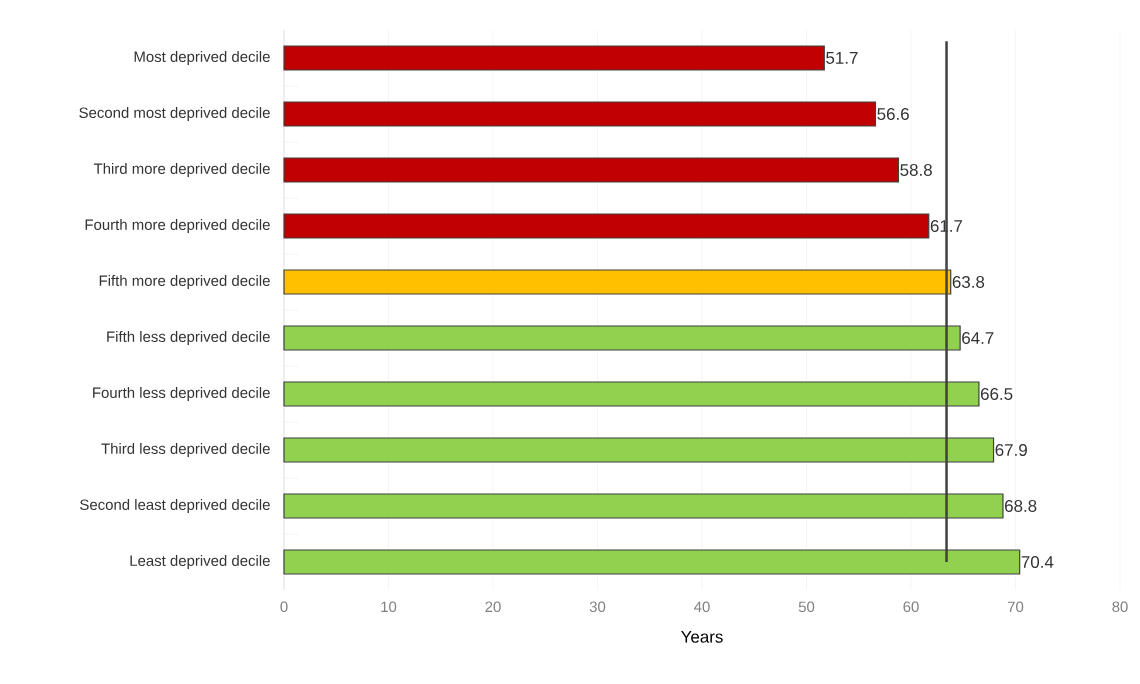 This screenshot has width=1140, height=684. What do you see at coordinates (1120, 607) in the screenshot?
I see `x-tick-label: 80` at bounding box center [1120, 607].